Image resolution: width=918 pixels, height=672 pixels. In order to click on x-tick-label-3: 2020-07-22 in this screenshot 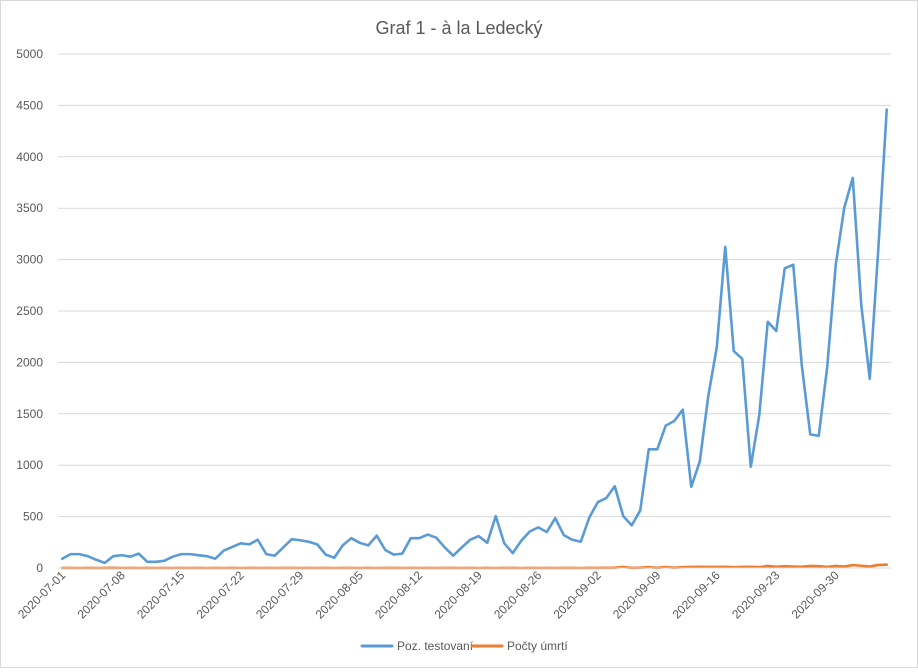, I will do `click(221, 595)`.